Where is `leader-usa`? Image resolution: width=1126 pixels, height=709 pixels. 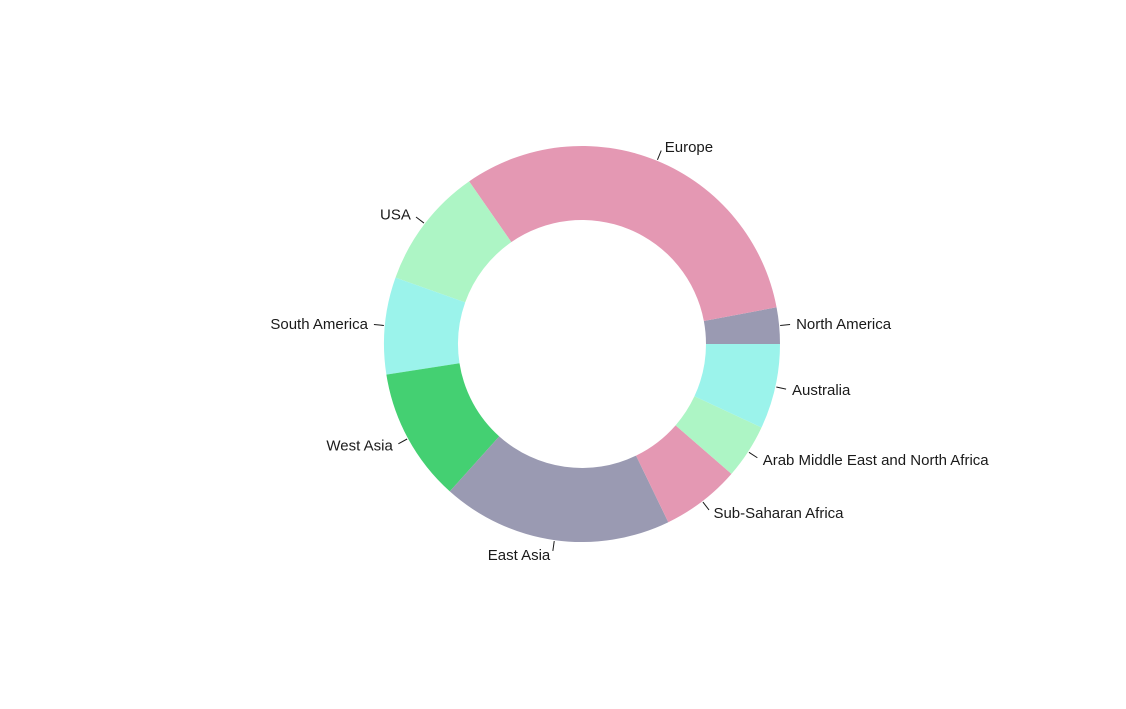 leader-usa is located at coordinates (420, 220).